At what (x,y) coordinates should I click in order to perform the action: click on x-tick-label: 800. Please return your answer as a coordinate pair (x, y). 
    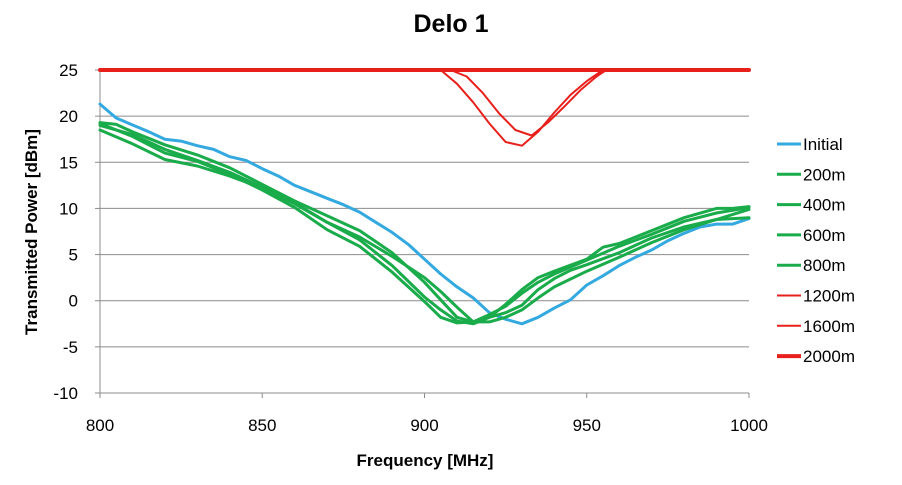
    Looking at the image, I should click on (100, 425).